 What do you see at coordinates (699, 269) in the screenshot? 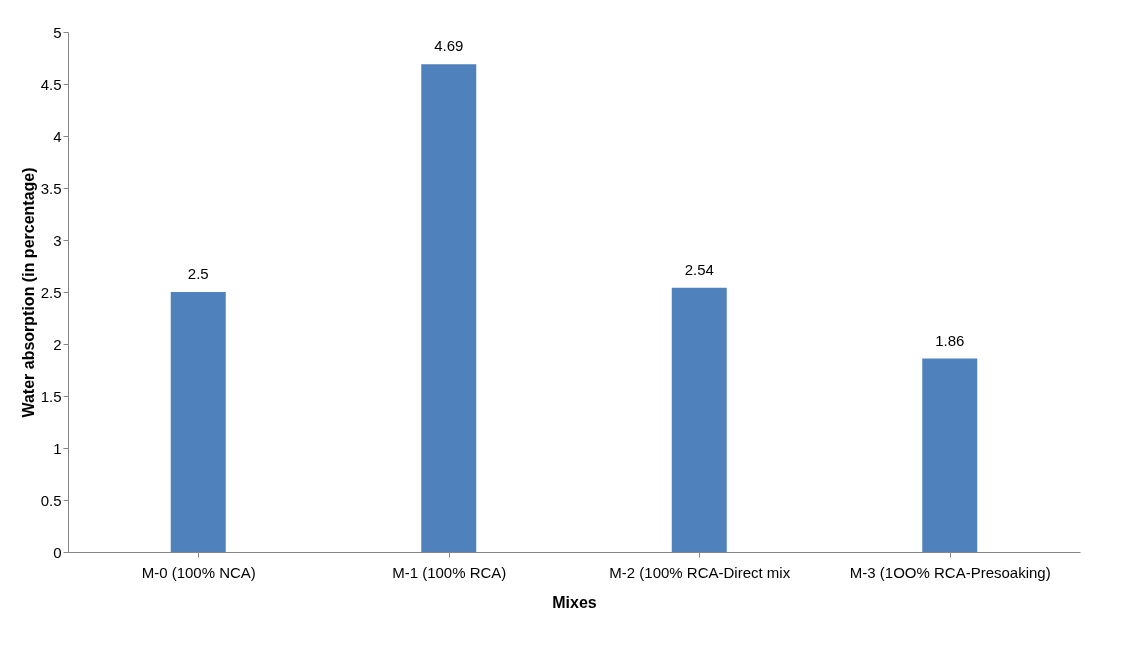
I see `data-label: 2.54` at bounding box center [699, 269].